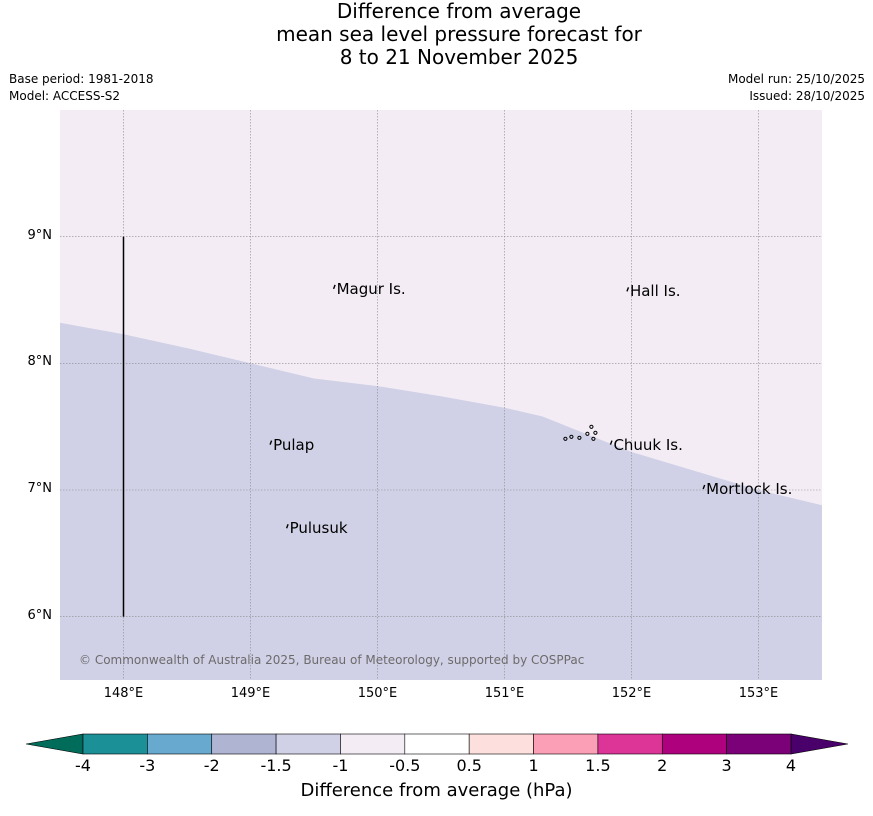 The width and height of the screenshot is (873, 816). I want to click on longitude-label: 153°E, so click(758, 693).